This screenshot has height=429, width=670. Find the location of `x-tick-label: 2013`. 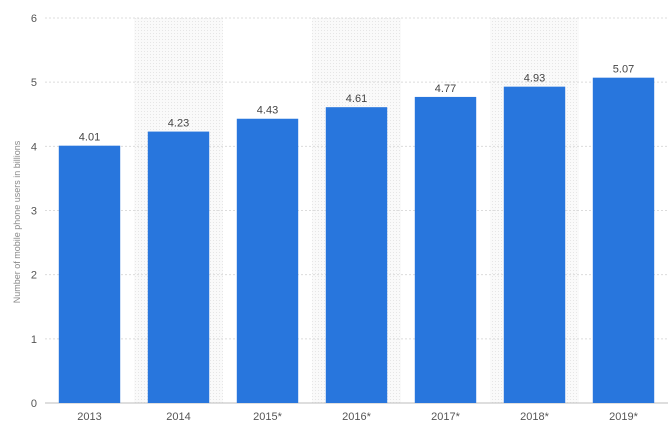

x-tick-label: 2013 is located at coordinates (89, 417).